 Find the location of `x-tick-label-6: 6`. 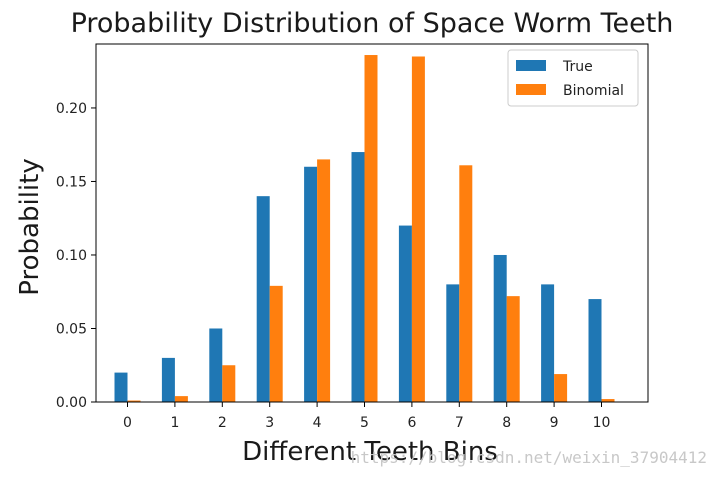

x-tick-label-6: 6 is located at coordinates (411, 423).